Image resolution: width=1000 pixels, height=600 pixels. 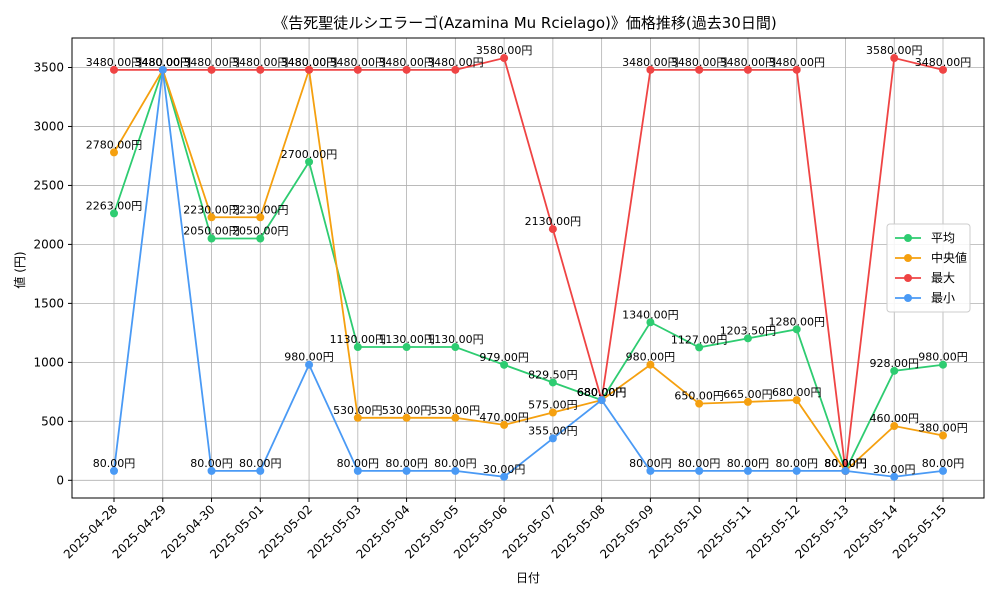 What do you see at coordinates (60, 480) in the screenshot?
I see `y-tick-label: 0` at bounding box center [60, 480].